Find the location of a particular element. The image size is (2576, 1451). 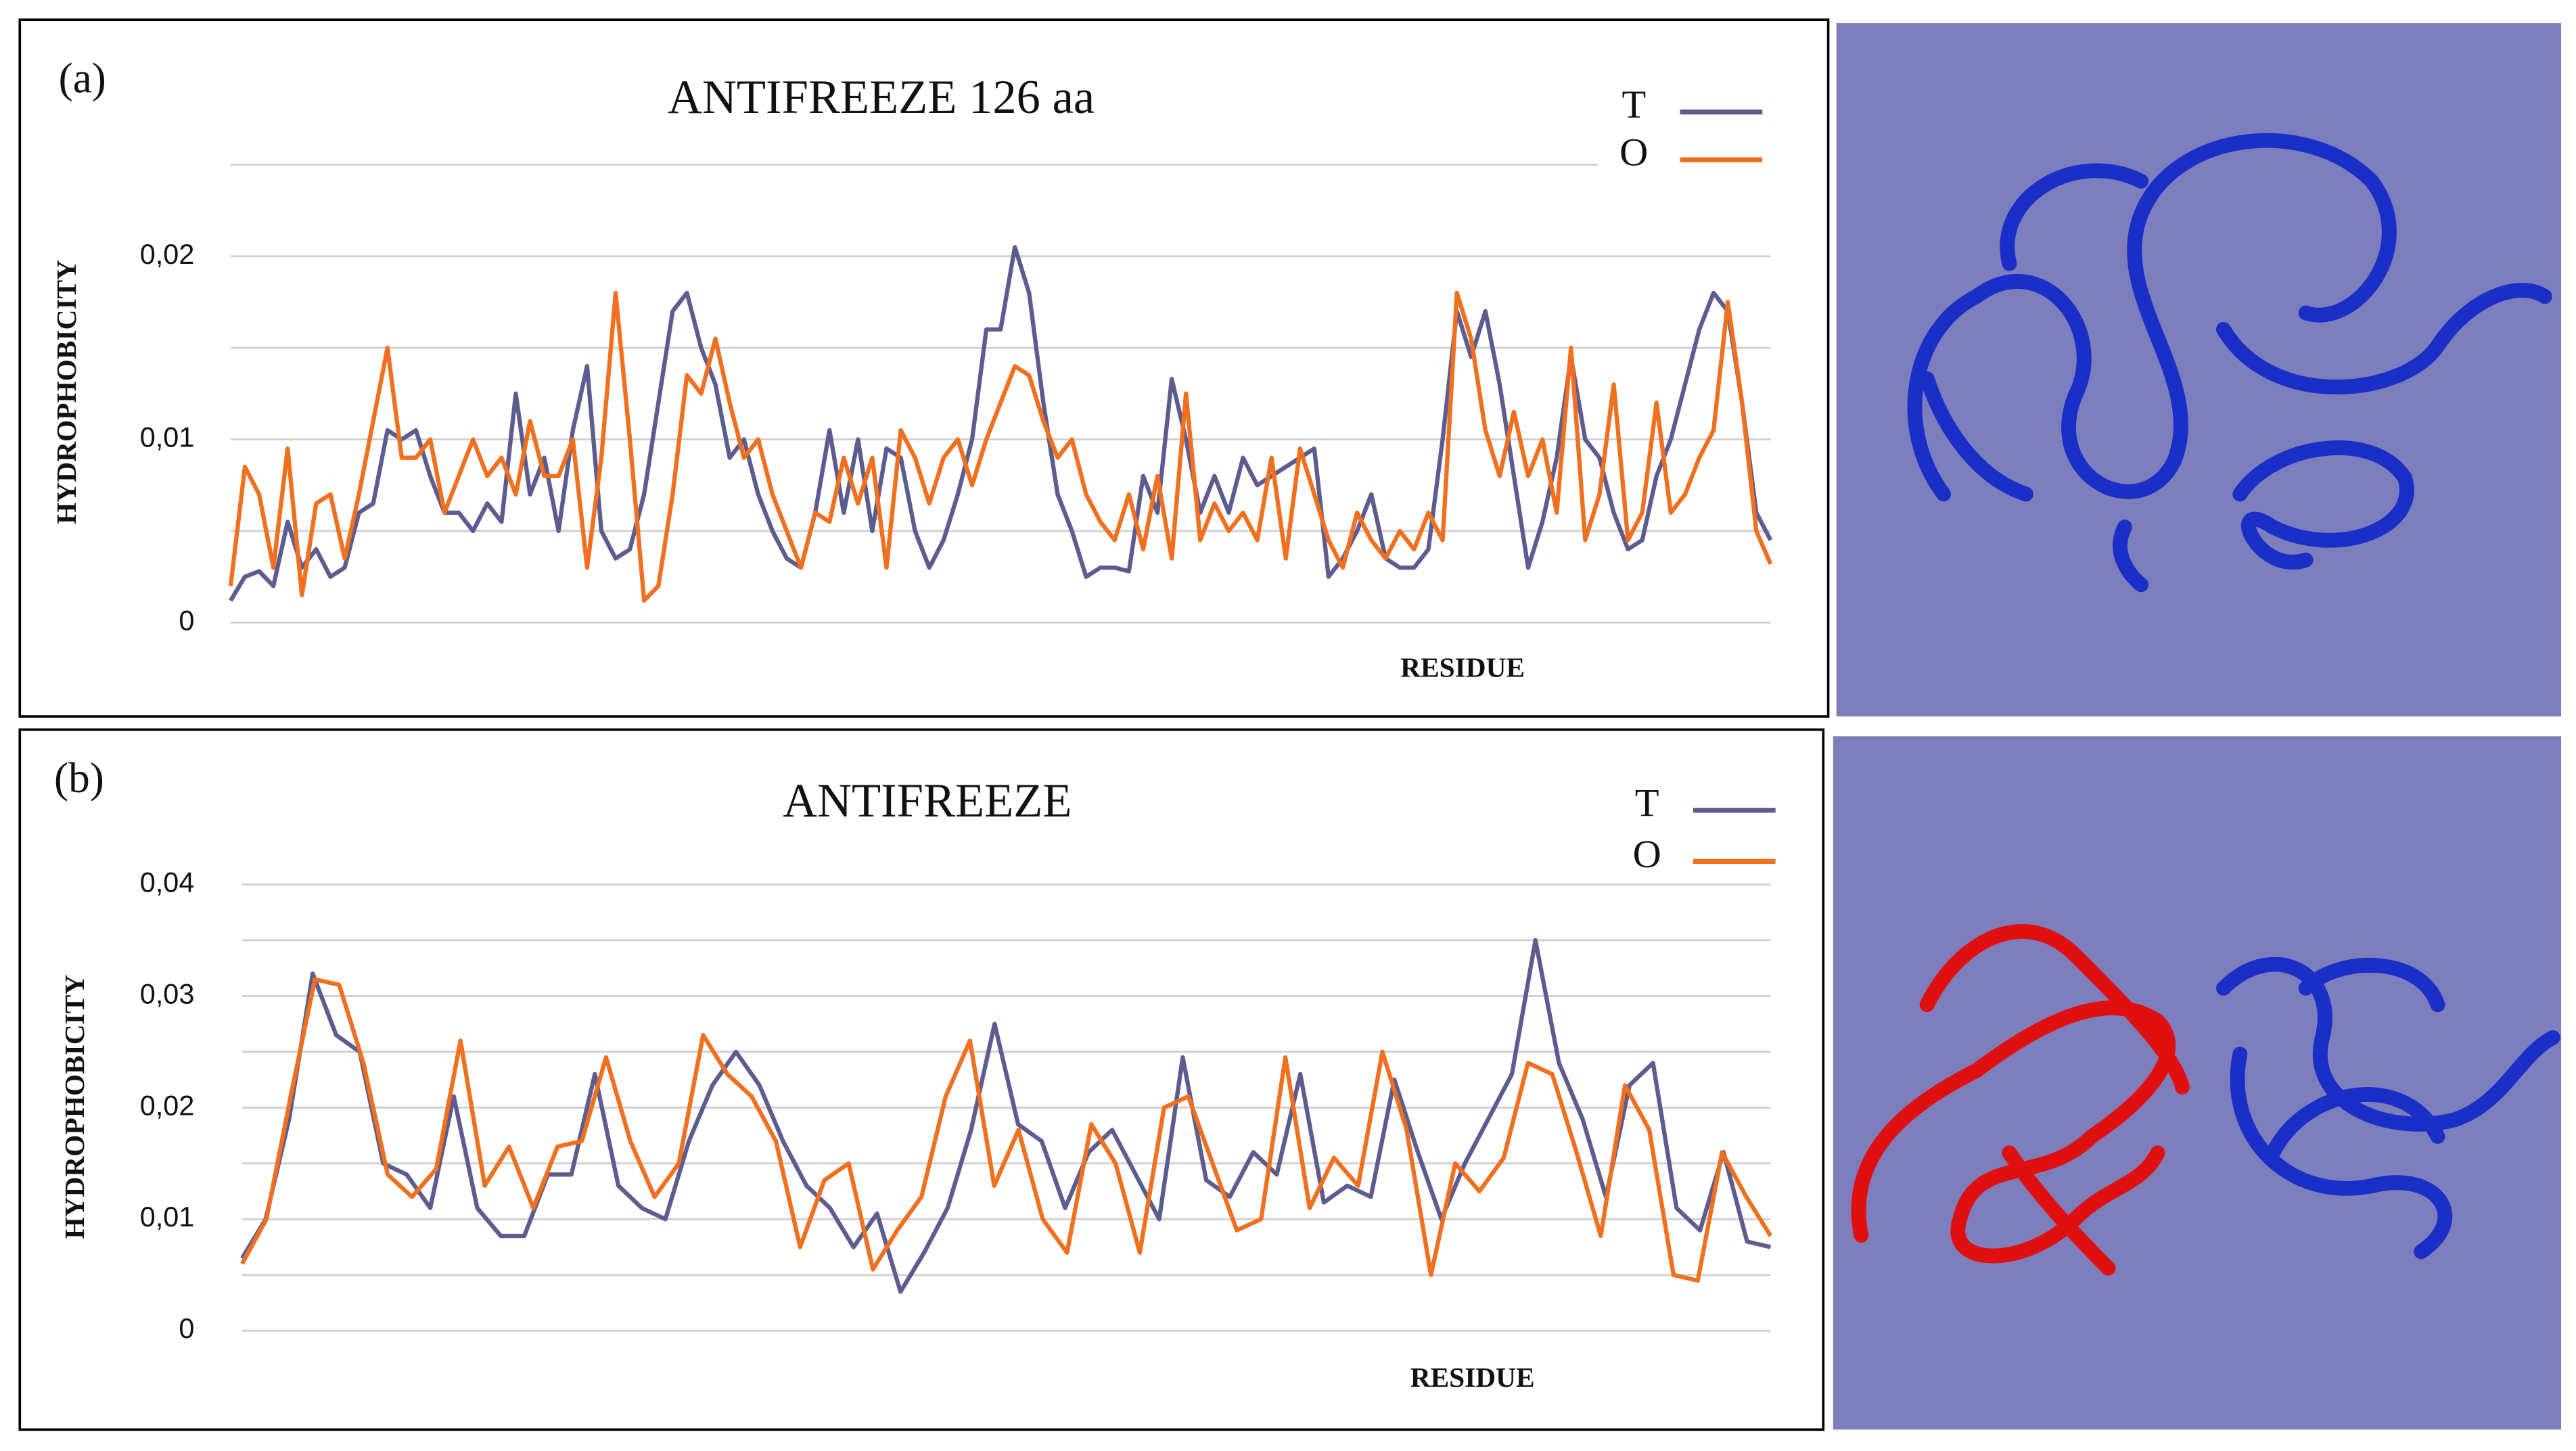

chart-title: ANTIFREEZE is located at coordinates (927, 801).